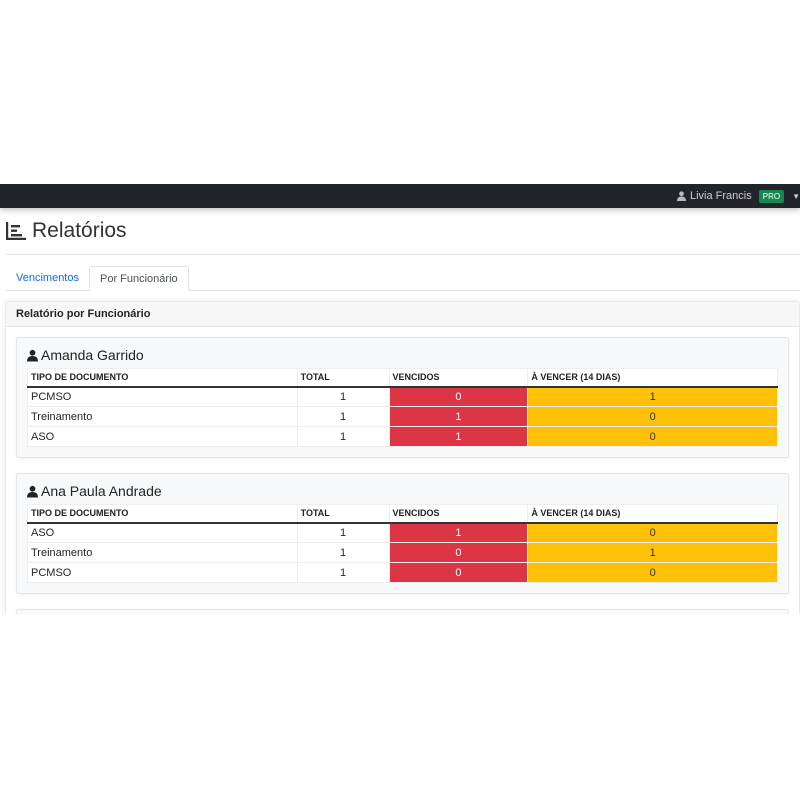 The height and width of the screenshot is (800, 800). I want to click on page-title: Relatórios, so click(403, 231).